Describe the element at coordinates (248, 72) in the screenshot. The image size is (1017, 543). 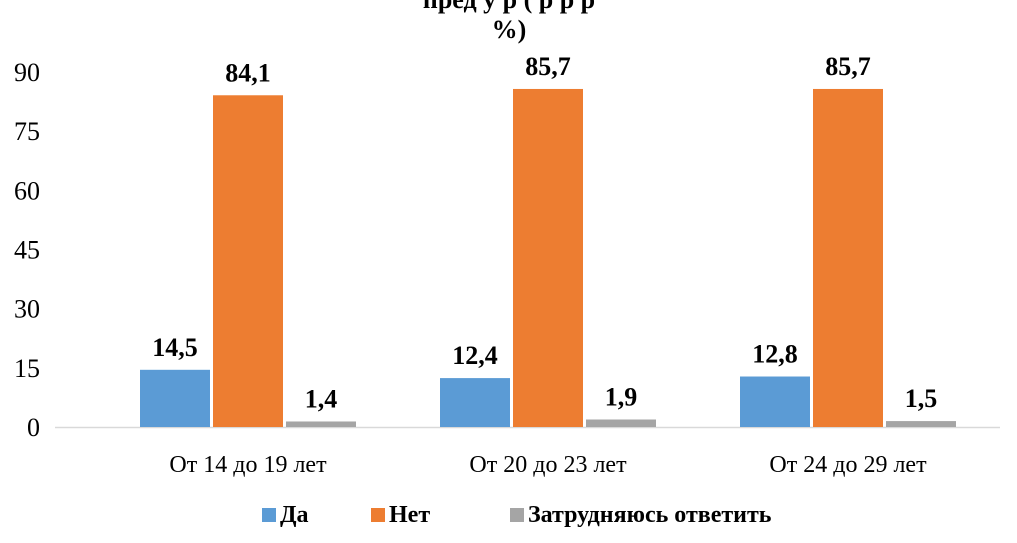
I see `data-label: 84,1` at that location.